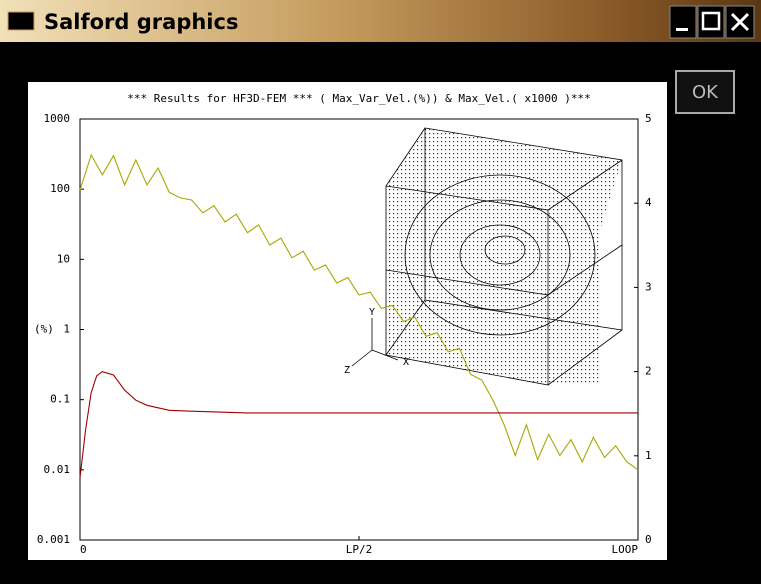  What do you see at coordinates (648, 539) in the screenshot?
I see `y2-tick-label: 0` at bounding box center [648, 539].